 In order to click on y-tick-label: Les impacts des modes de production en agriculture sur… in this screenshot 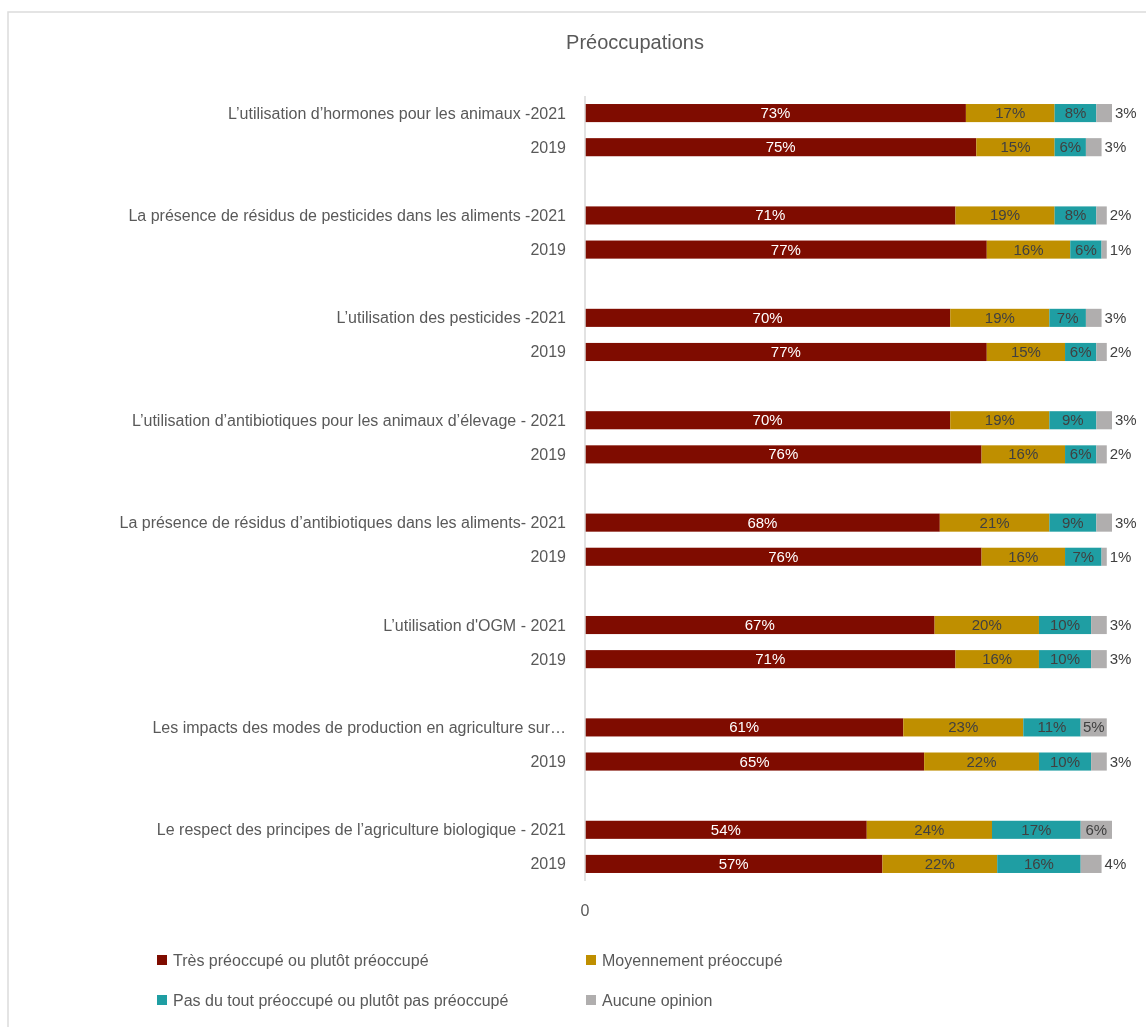, I will do `click(359, 727)`.